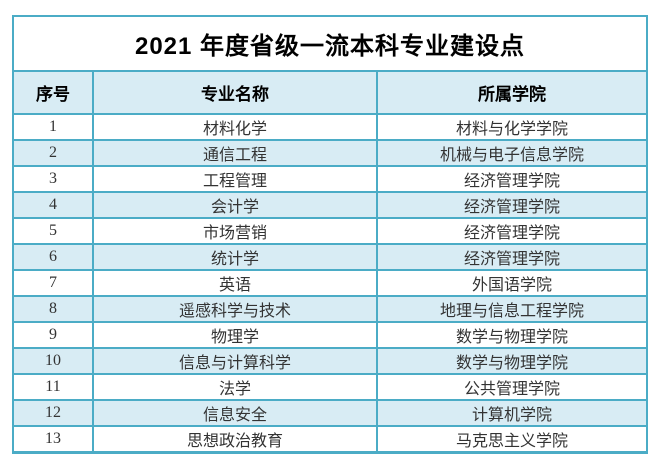  I want to click on table-row: 5 市场营销 经济管理学院, so click(330, 231).